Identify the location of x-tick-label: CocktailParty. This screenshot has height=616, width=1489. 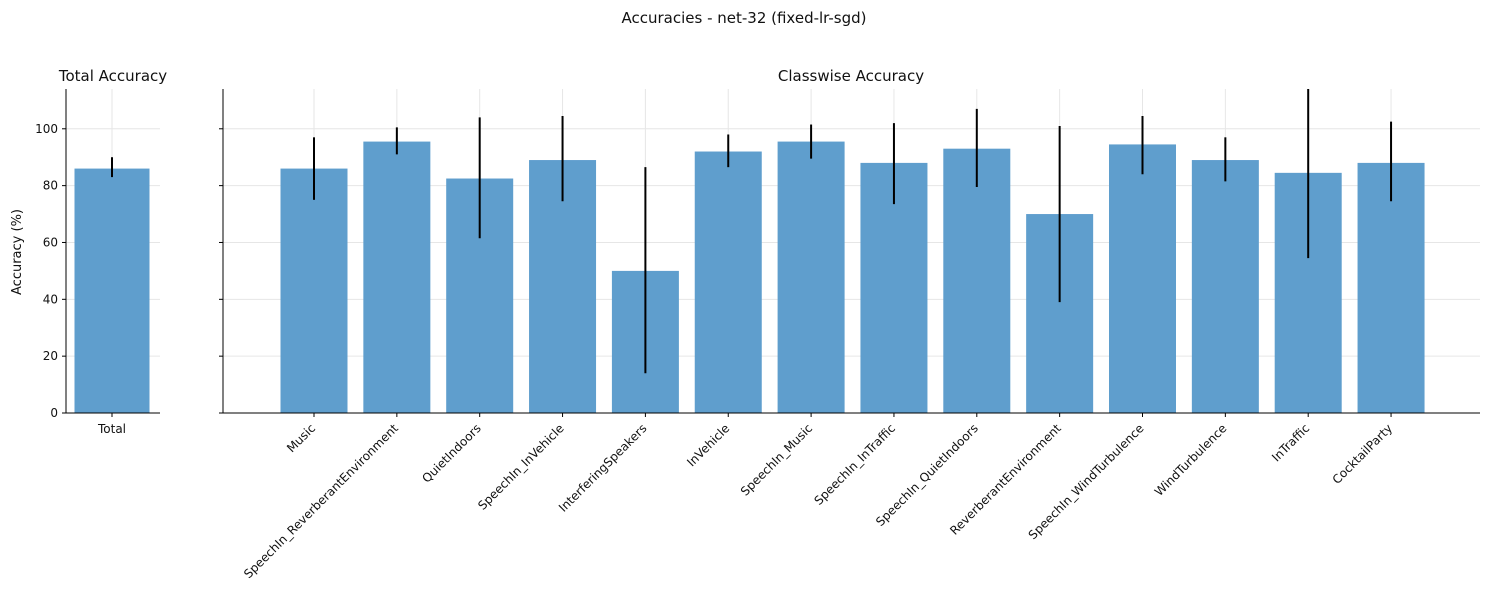
(1363, 454).